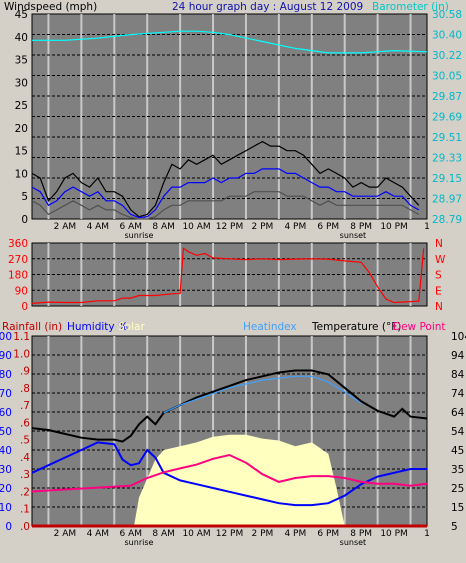  I want to click on rainfall-y-tick-label: .2, so click(25, 492).